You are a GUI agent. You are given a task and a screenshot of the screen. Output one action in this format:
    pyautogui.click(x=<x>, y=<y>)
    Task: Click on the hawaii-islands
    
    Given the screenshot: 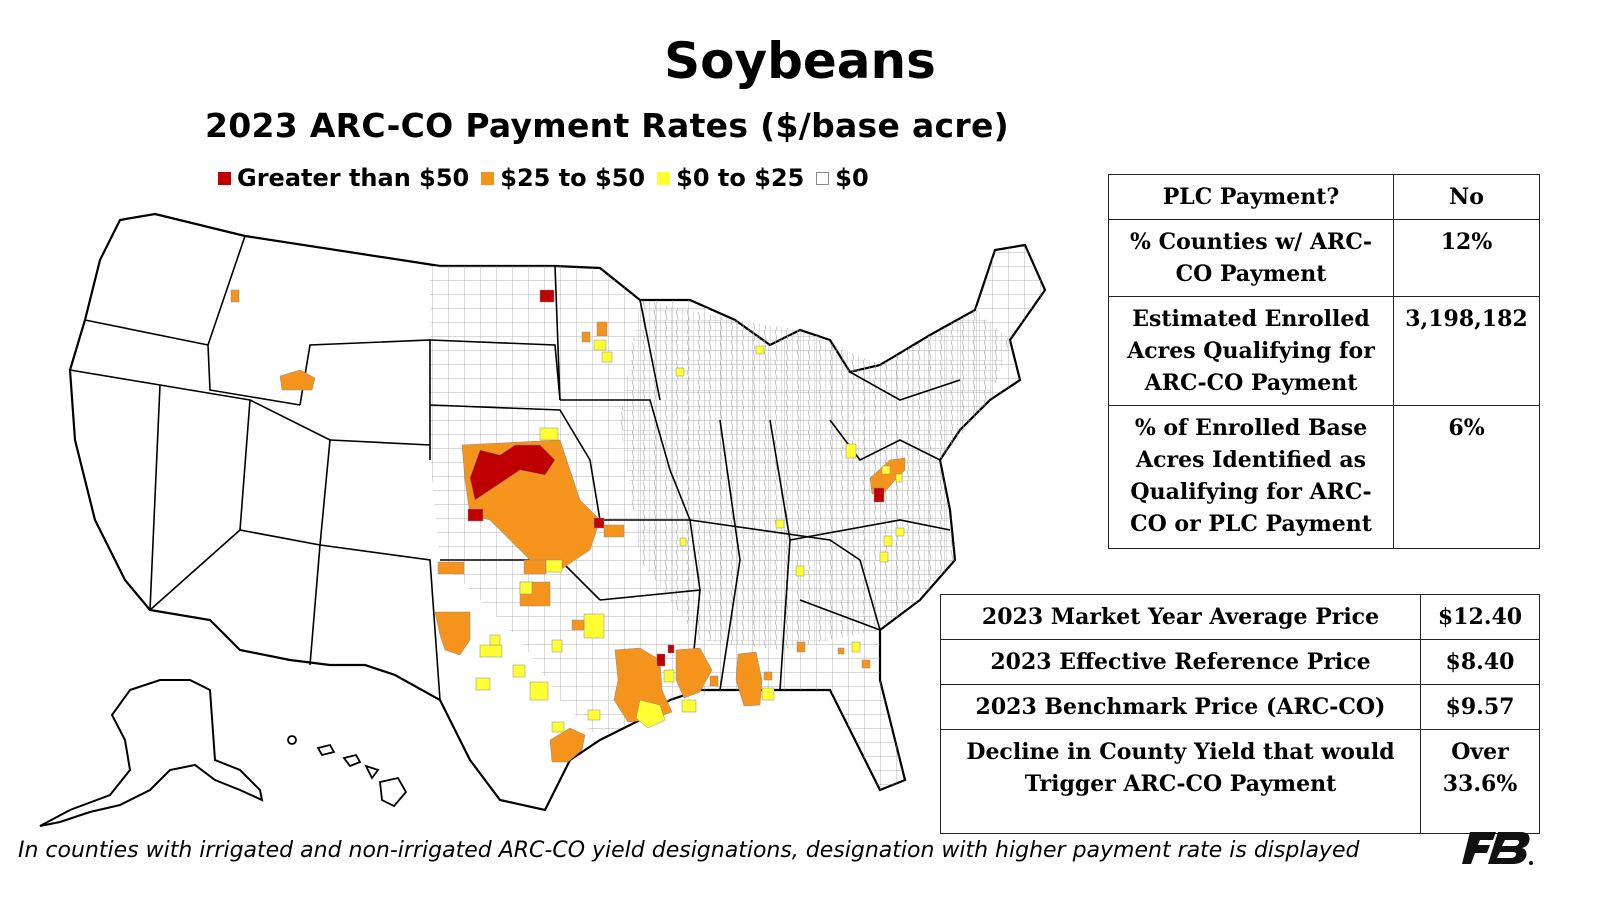 What is the action you would take?
    pyautogui.click(x=347, y=771)
    